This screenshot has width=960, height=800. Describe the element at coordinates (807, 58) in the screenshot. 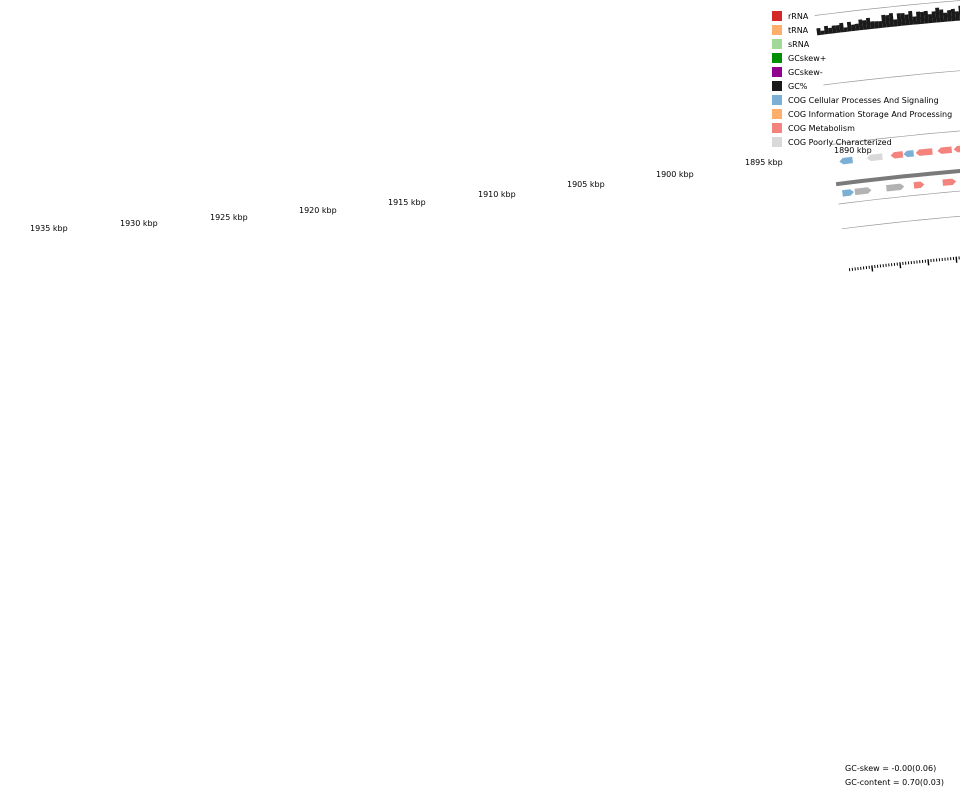

I see `legend-label: GCskew+` at that location.